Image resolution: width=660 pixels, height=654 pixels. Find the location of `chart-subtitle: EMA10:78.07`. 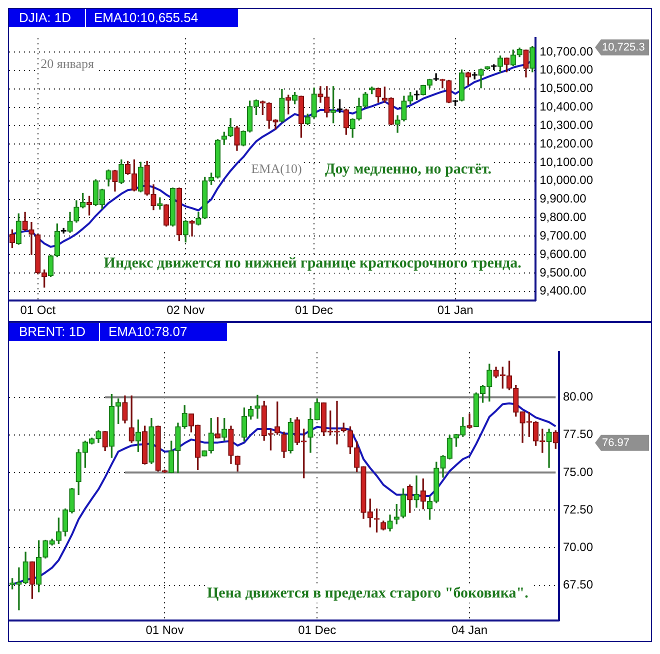

chart-subtitle: EMA10:78.07 is located at coordinates (164, 332).